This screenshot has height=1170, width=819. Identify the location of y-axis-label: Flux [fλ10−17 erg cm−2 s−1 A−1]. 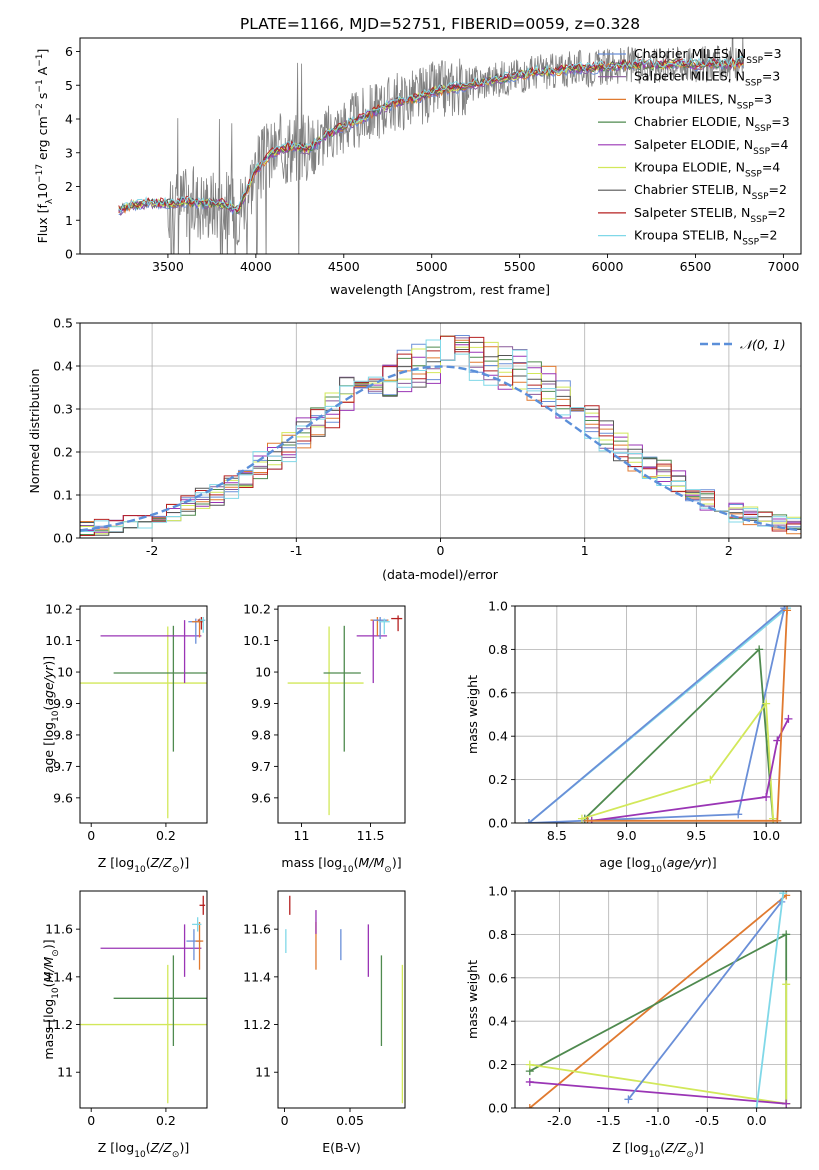
(45, 146).